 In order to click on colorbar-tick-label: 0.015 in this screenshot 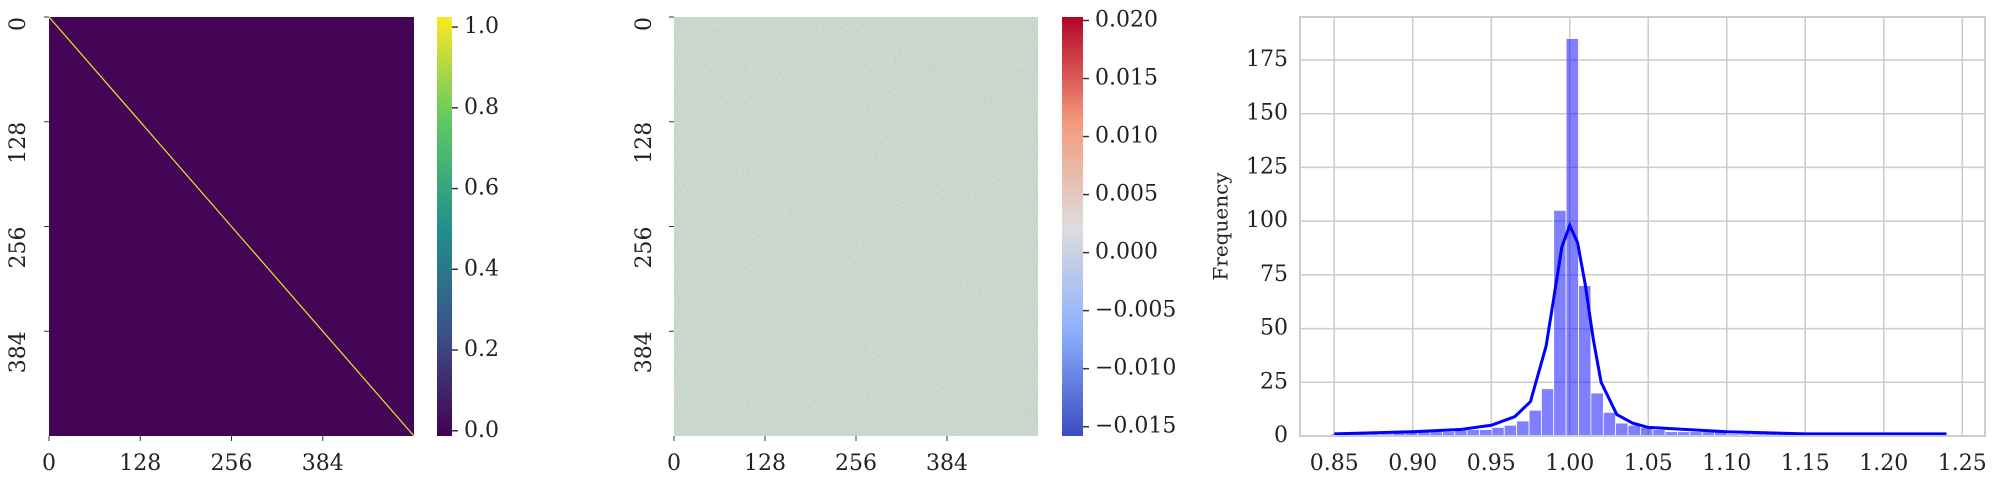, I will do `click(1126, 78)`.